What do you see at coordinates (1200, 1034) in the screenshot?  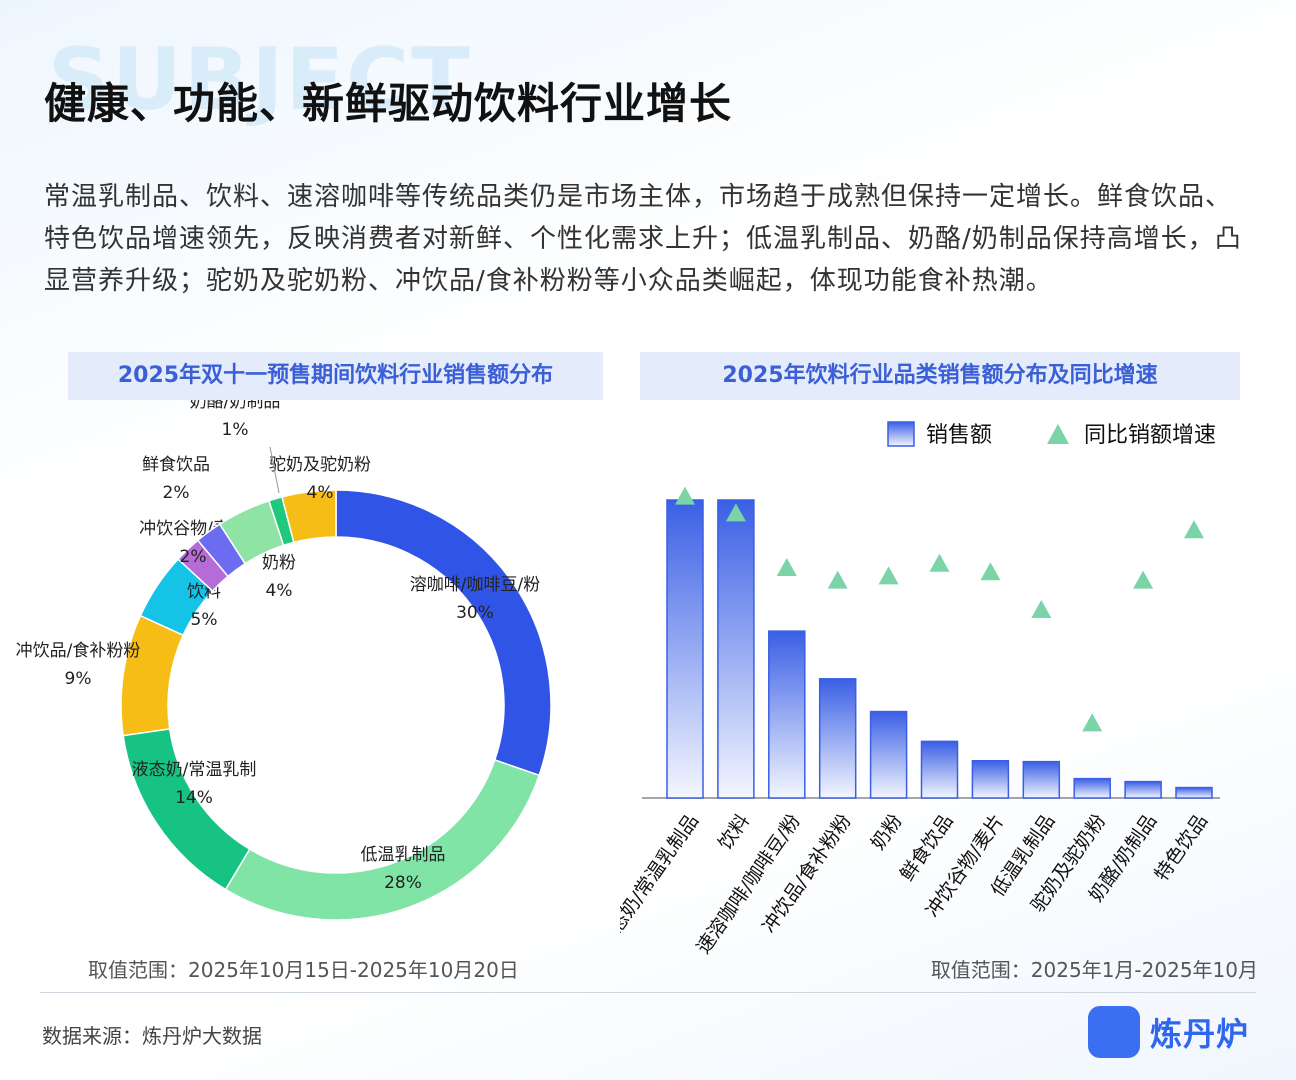 I see `brand-name: 炼丹炉` at bounding box center [1200, 1034].